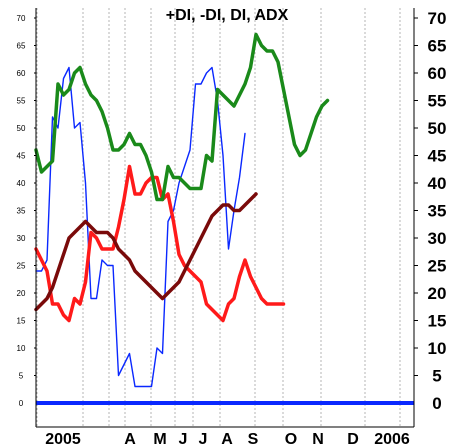  What do you see at coordinates (63, 439) in the screenshot?
I see `x-tick-label: 2005` at bounding box center [63, 439].